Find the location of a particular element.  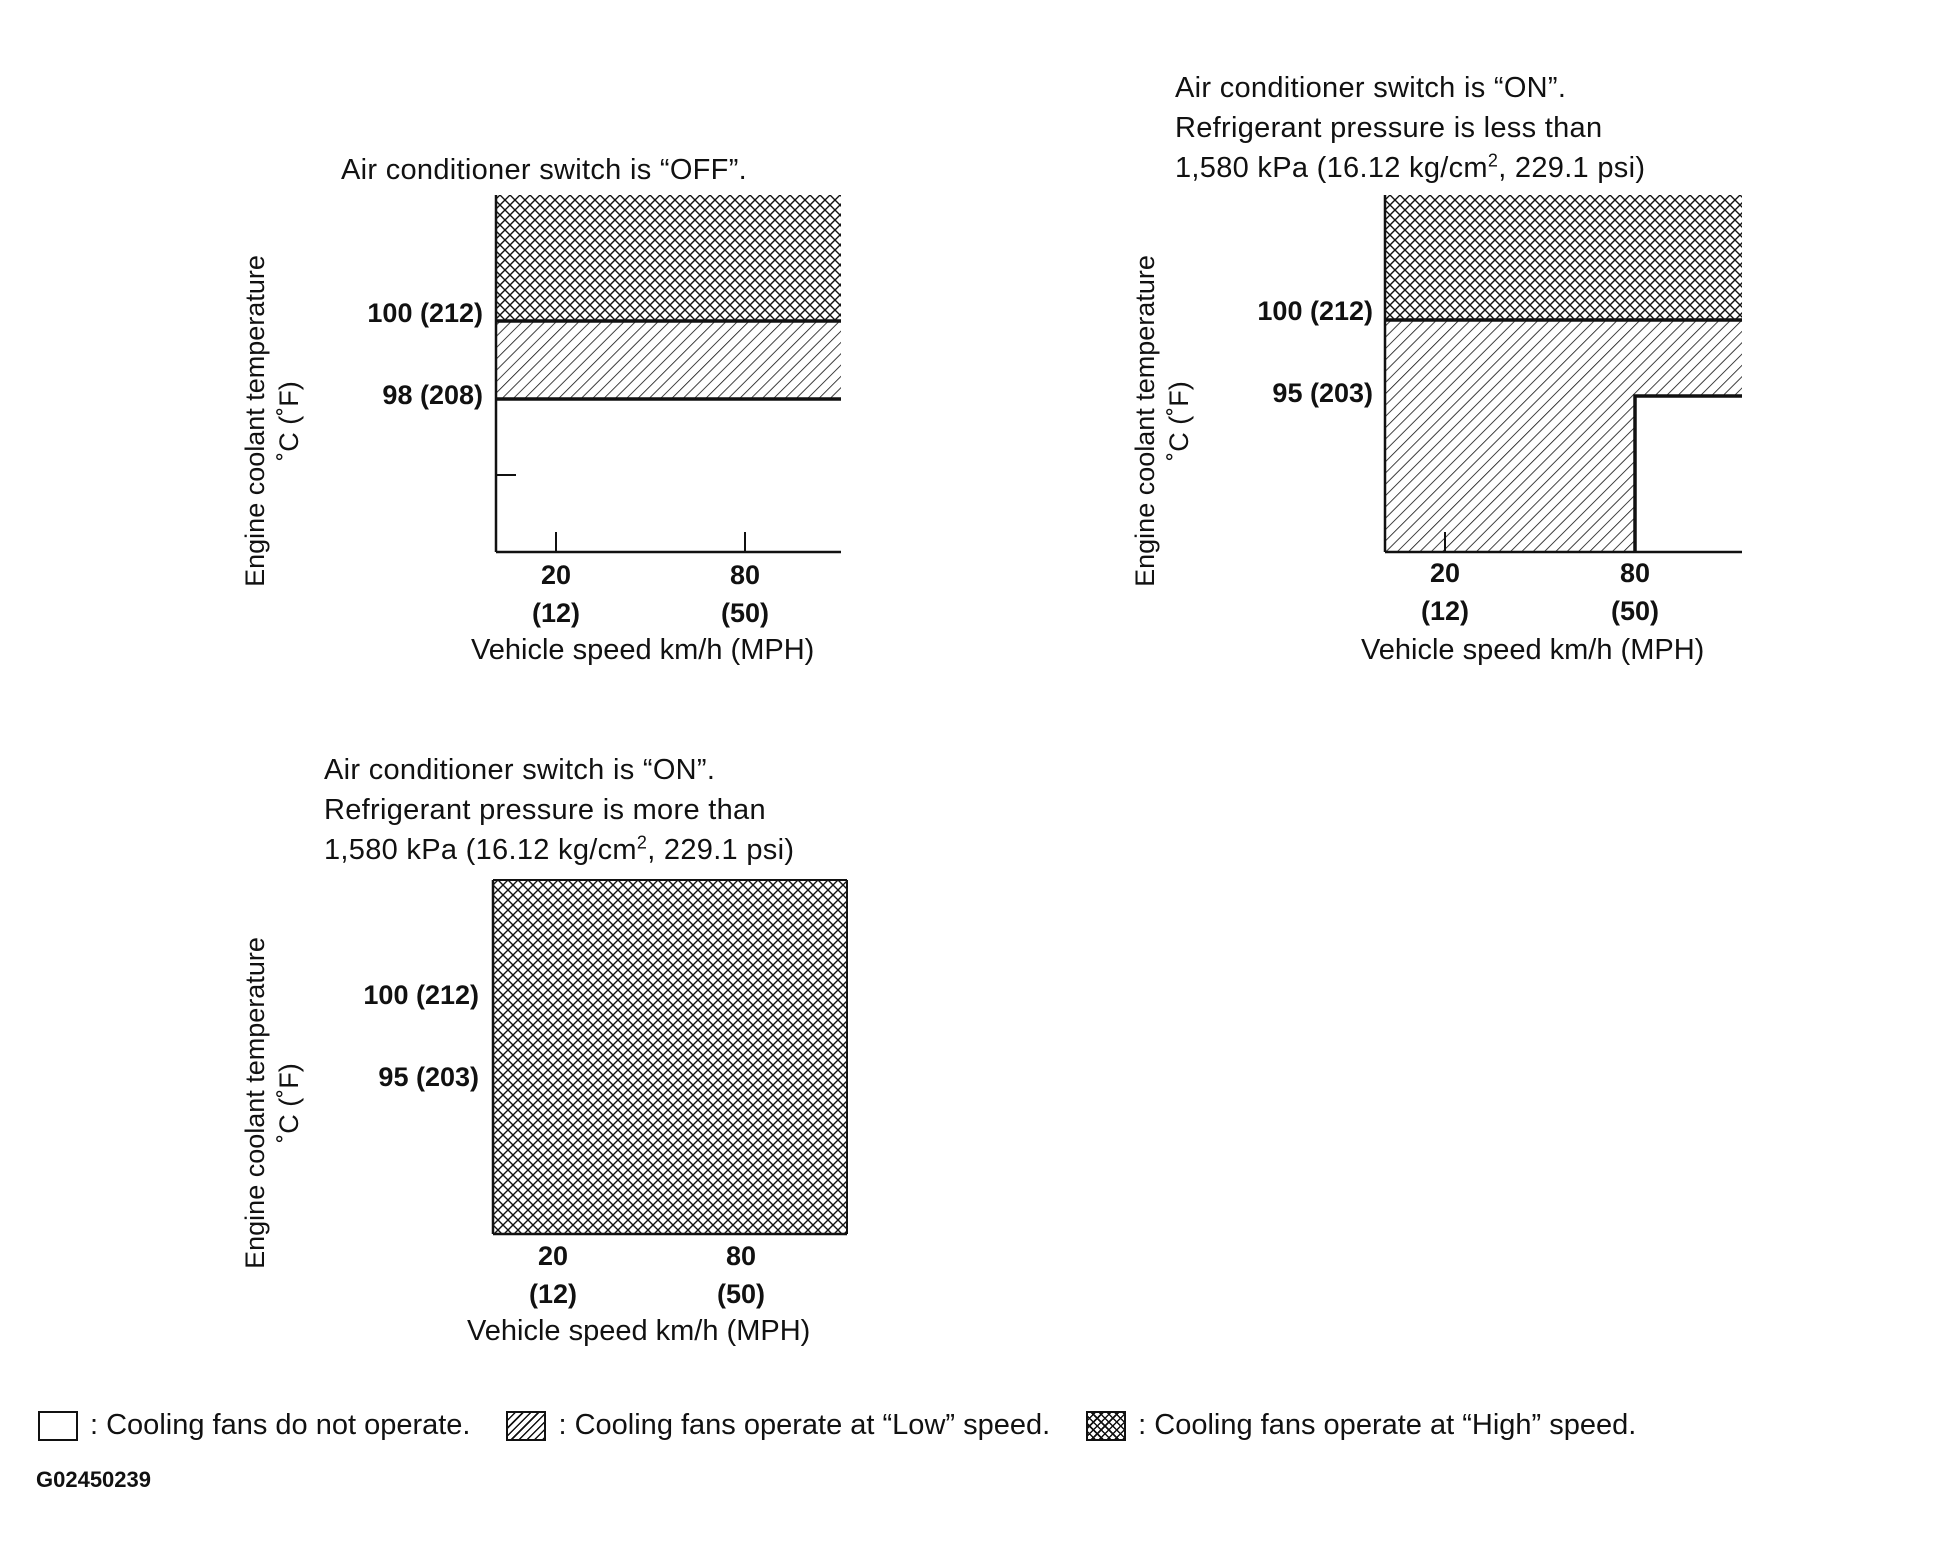

legend-swatch-none is located at coordinates (58, 1425).